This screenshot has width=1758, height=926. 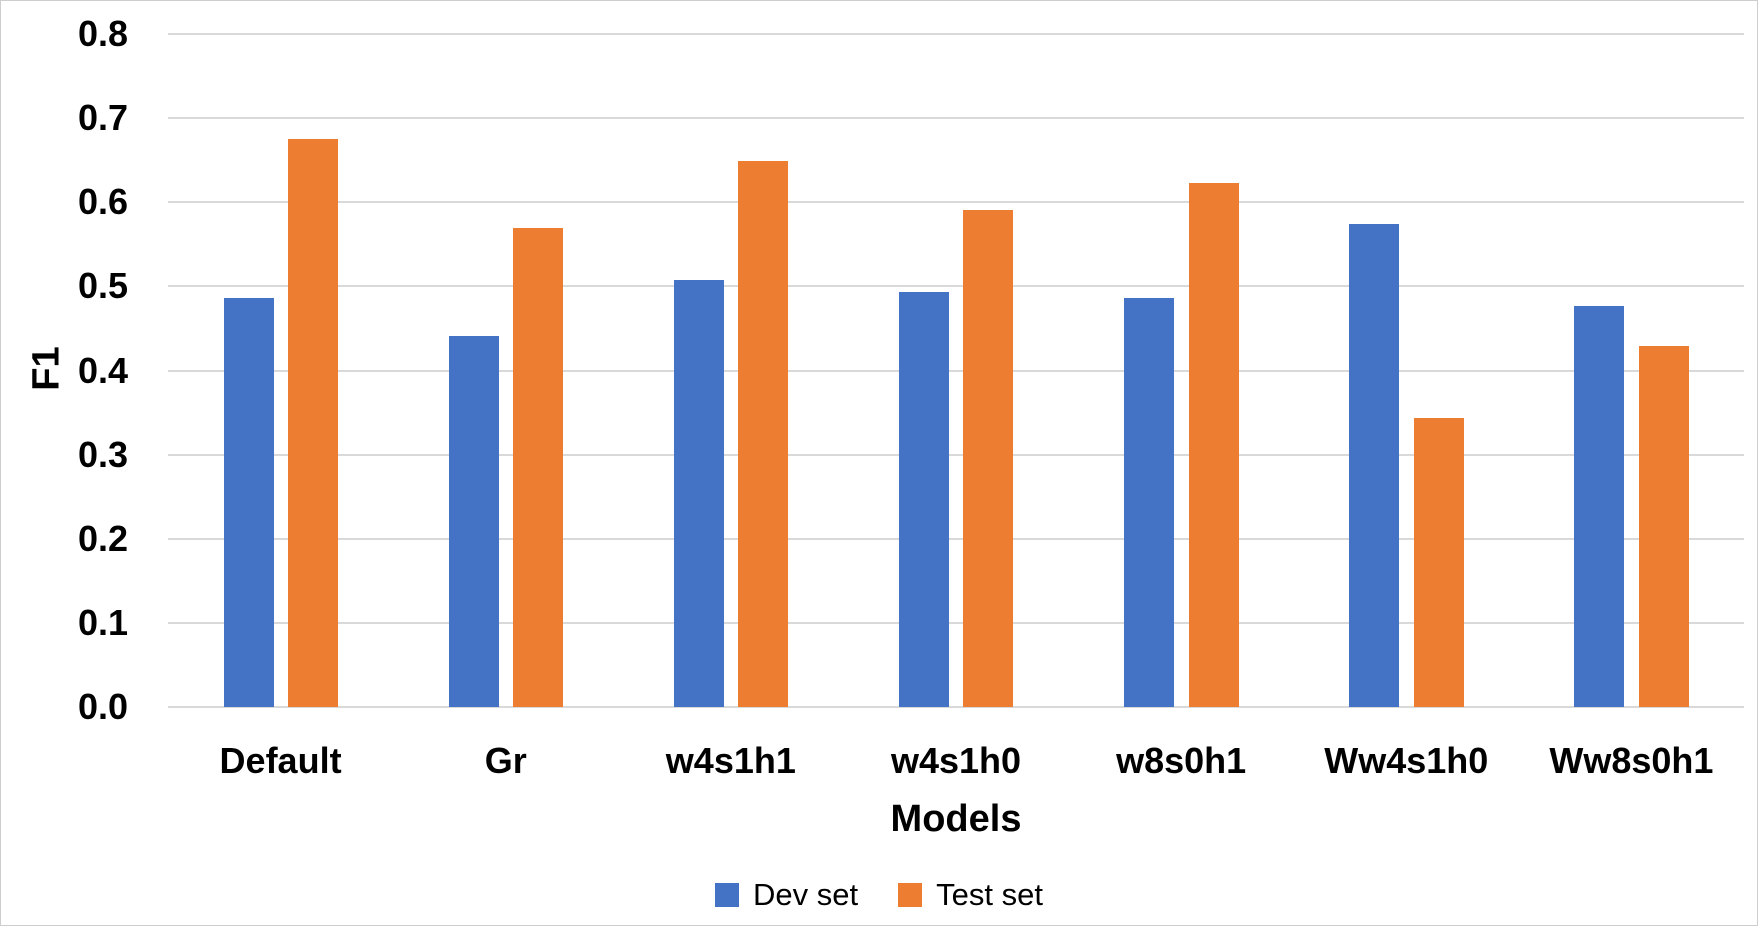 I want to click on x-category-label-w4s1h1: w4s1h1, so click(x=730, y=760).